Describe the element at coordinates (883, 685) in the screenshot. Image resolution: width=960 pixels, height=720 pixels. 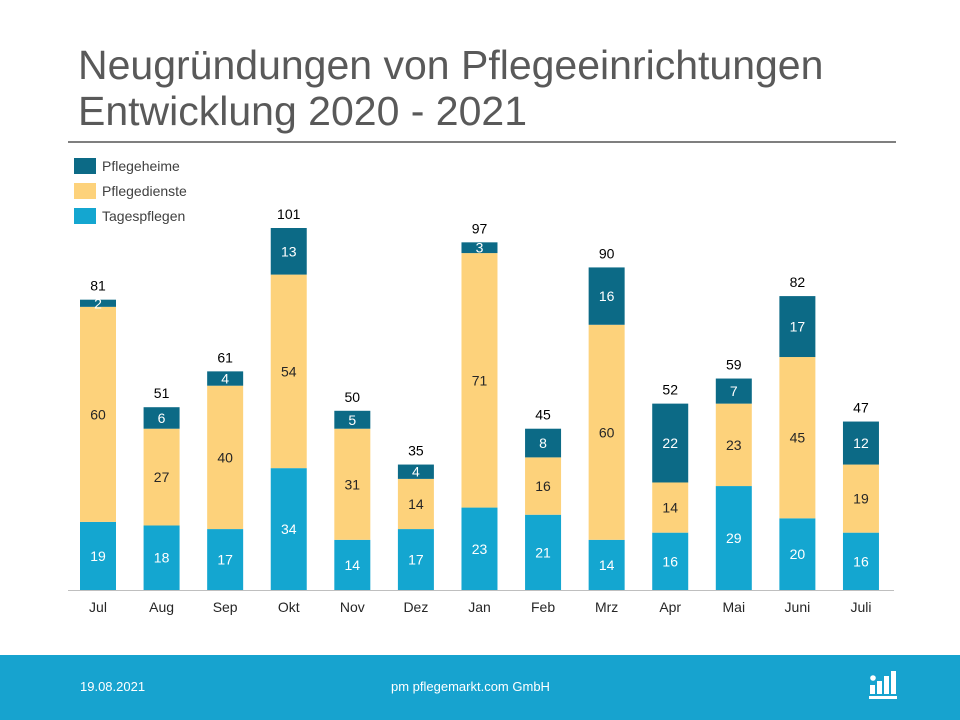
I see `pflegemarkt-logo-icon` at that location.